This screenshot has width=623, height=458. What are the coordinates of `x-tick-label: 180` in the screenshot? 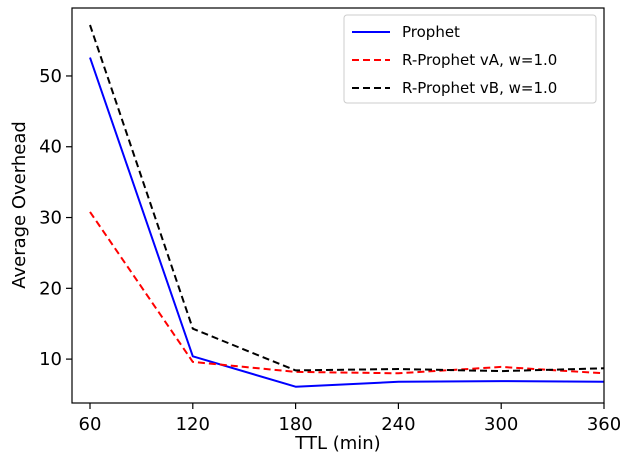 It's located at (295, 424).